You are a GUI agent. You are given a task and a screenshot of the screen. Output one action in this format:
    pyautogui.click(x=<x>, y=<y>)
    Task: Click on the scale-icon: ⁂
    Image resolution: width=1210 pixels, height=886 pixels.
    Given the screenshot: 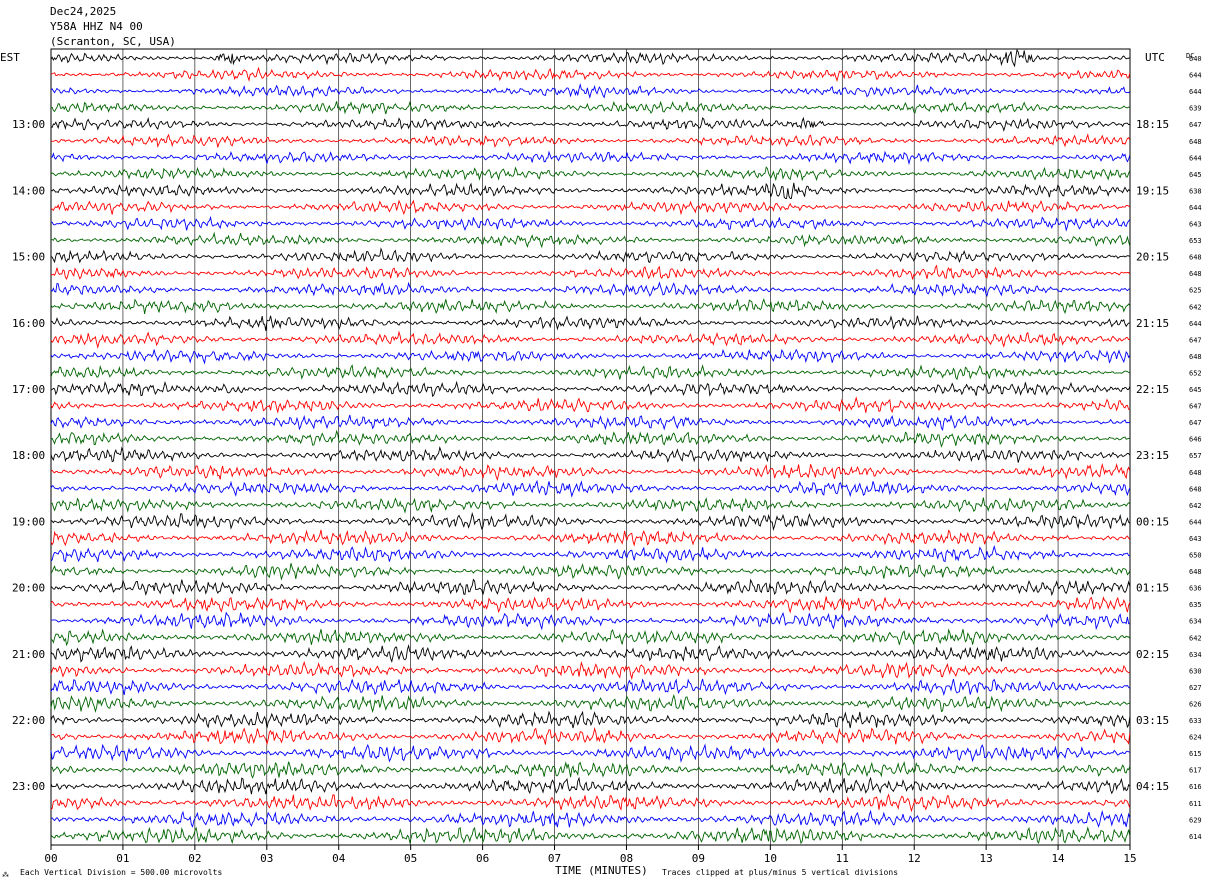 What is the action you would take?
    pyautogui.click(x=5, y=875)
    